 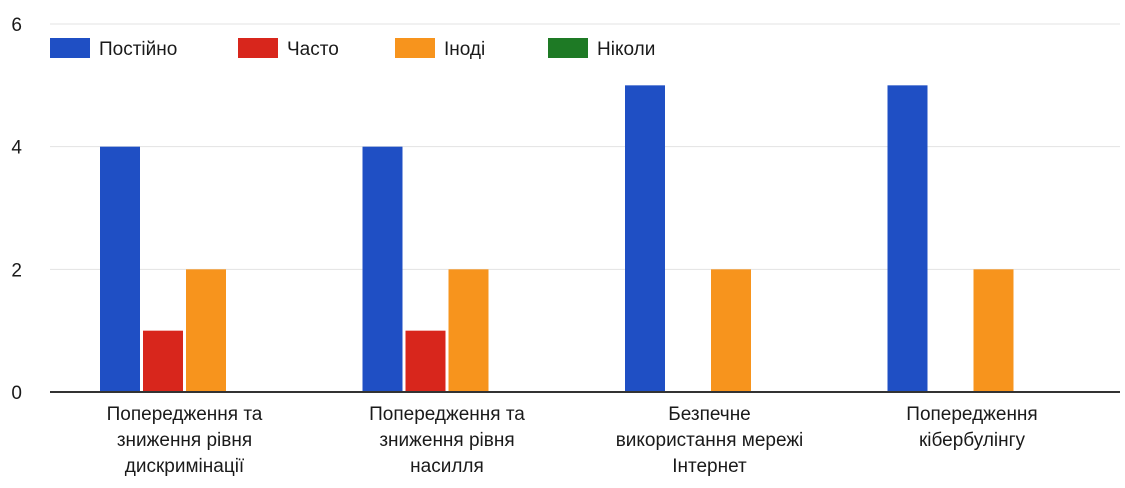 What do you see at coordinates (731, 330) in the screenshot?
I see `bar-Іноді-2` at bounding box center [731, 330].